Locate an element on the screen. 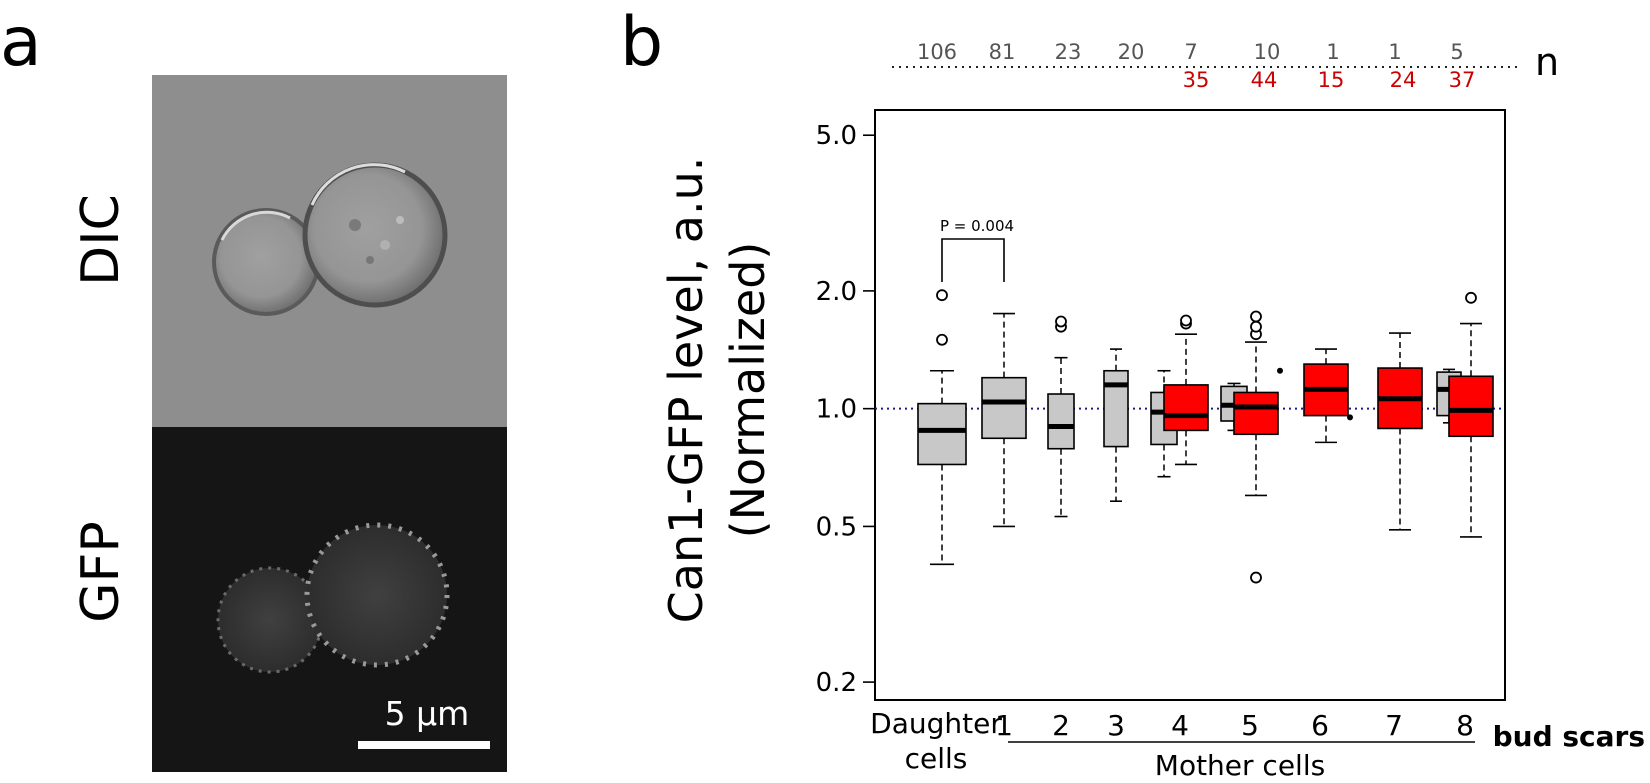 The width and height of the screenshot is (1650, 783). y-axis-label-line1: Can1-GFP level, a.u. is located at coordinates (686, 390).